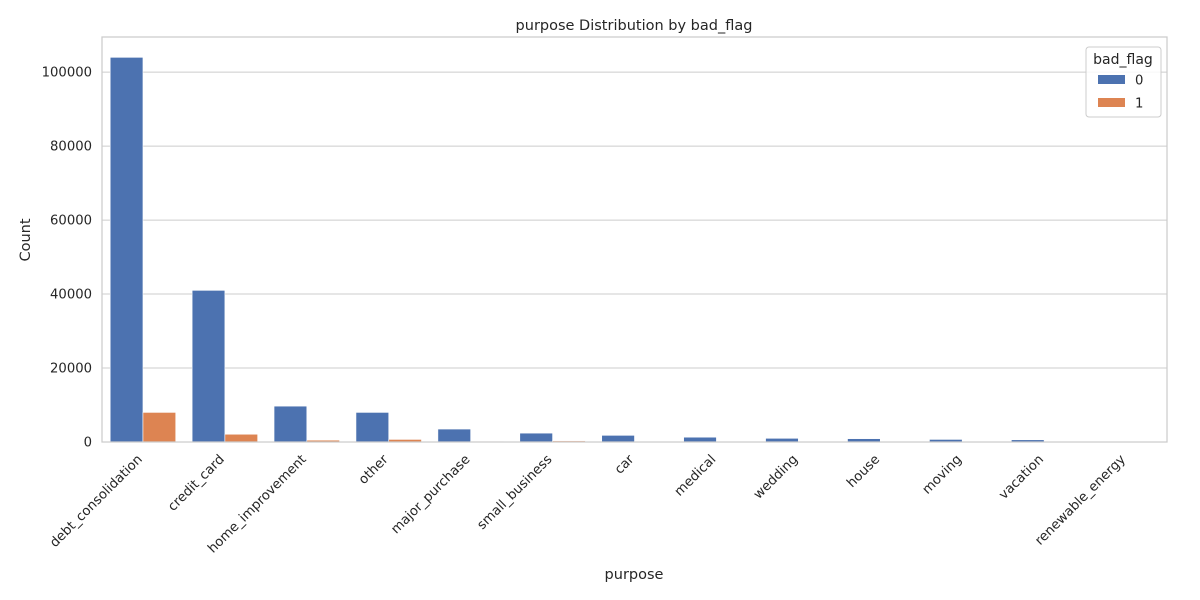 Image resolution: width=1200 pixels, height=600 pixels. Describe the element at coordinates (1120, 93) in the screenshot. I see `legend-entries: 01` at that location.